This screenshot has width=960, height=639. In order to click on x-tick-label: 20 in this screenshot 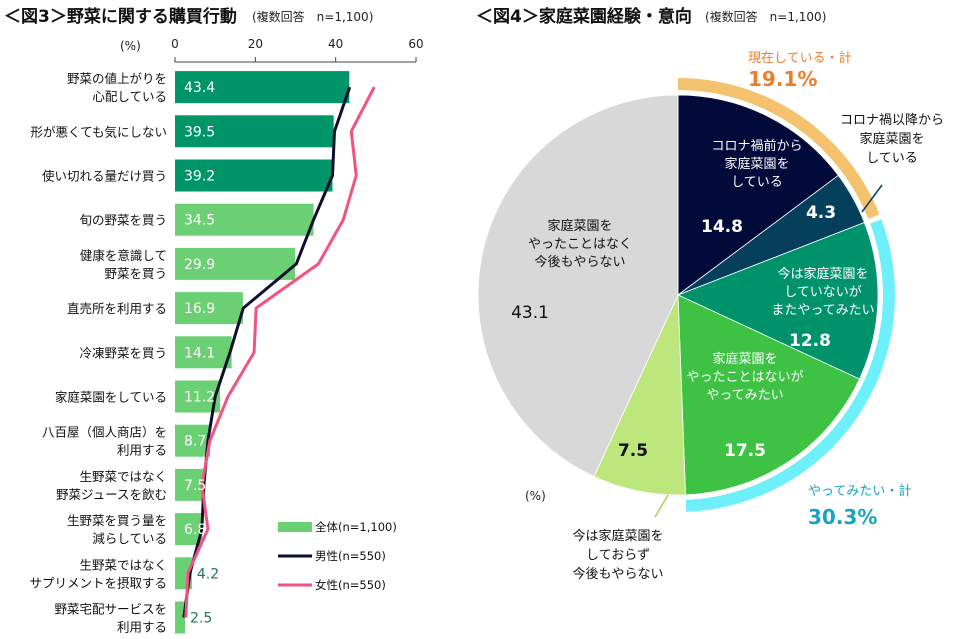, I will do `click(255, 44)`.